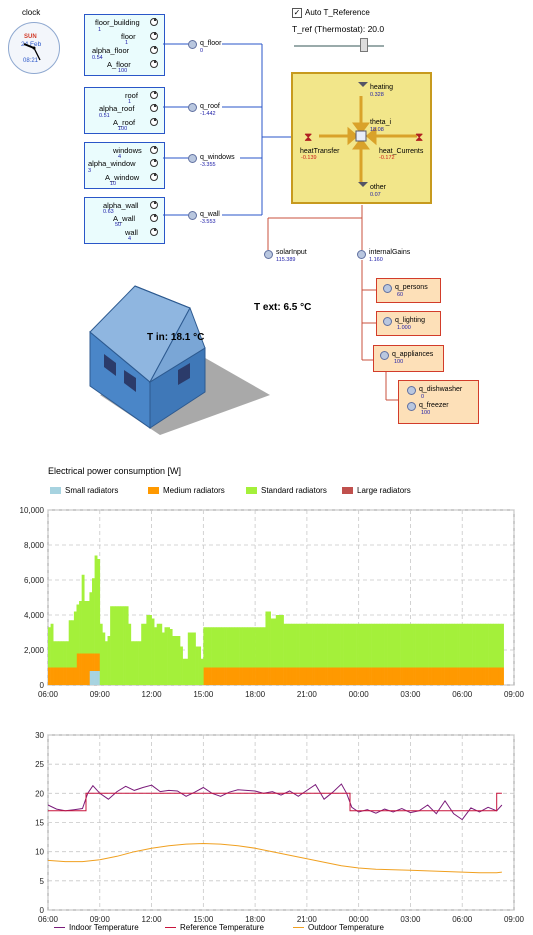 The image size is (533, 935). I want to click on legend-outdoor-temperature: Outdoor Temperature, so click(338, 927).